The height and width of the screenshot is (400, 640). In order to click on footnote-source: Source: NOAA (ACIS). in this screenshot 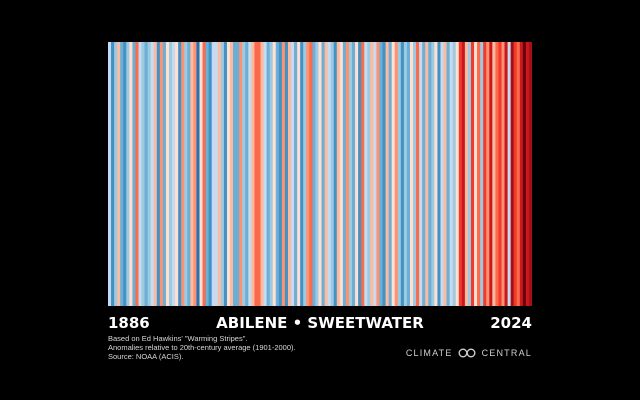, I will do `click(146, 356)`.